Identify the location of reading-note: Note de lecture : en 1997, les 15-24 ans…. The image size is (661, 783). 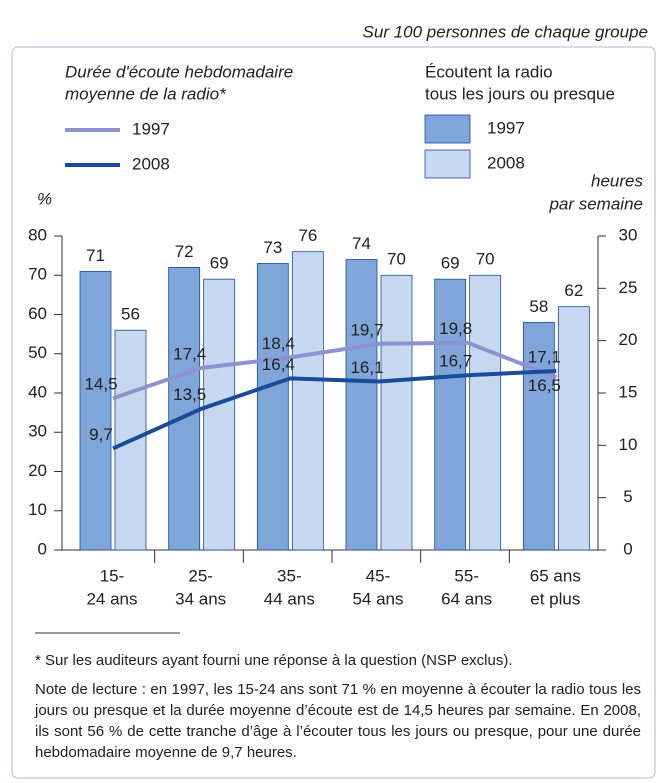
(338, 721).